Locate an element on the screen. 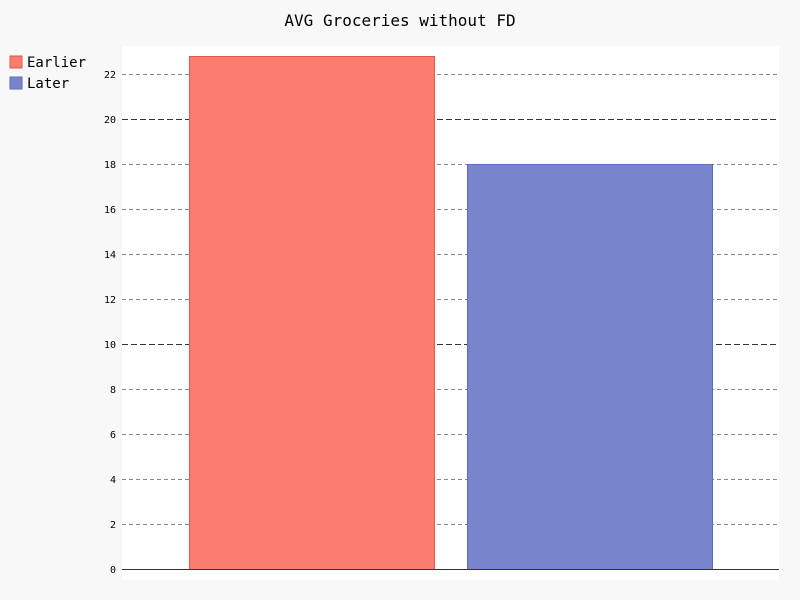 Image resolution: width=800 pixels, height=600 pixels. legend-label-later: Later is located at coordinates (48, 84).